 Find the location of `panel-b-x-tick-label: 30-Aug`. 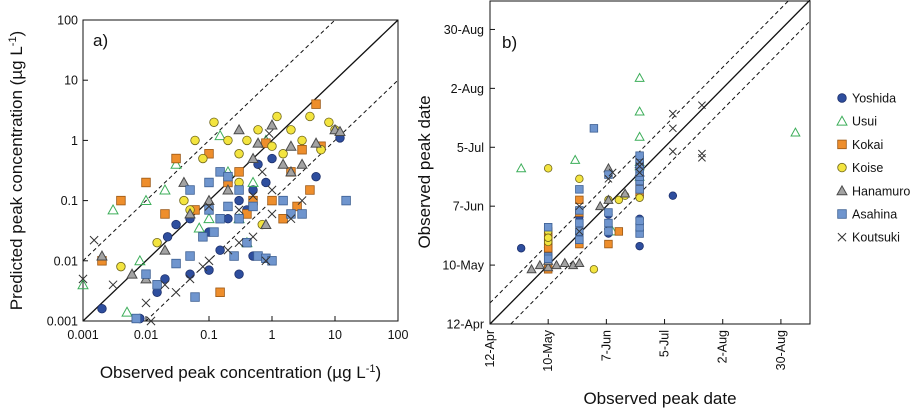

panel-b-x-tick-label: 30-Aug is located at coordinates (781, 350).